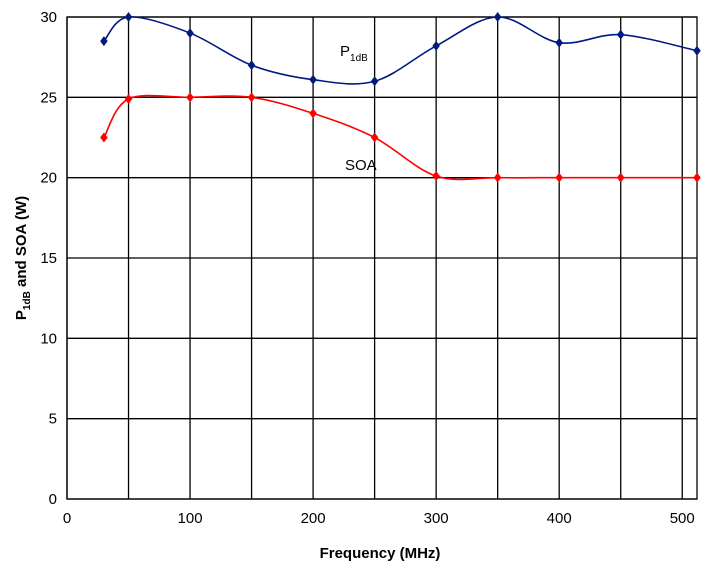 This screenshot has width=711, height=574. What do you see at coordinates (48, 97) in the screenshot?
I see `y-tick-label: 25` at bounding box center [48, 97].